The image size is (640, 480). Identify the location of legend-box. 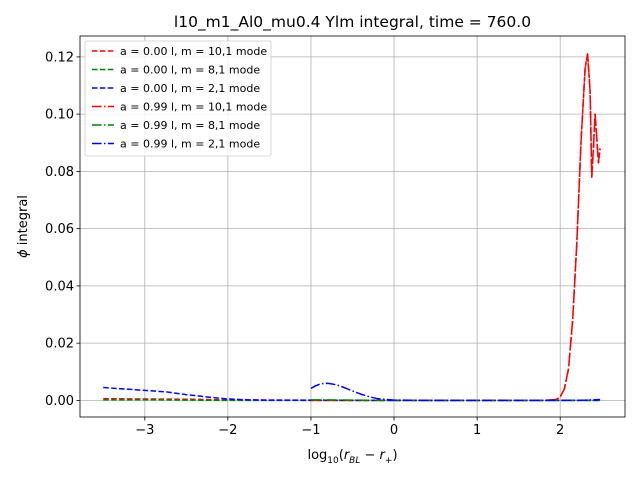
(178, 98).